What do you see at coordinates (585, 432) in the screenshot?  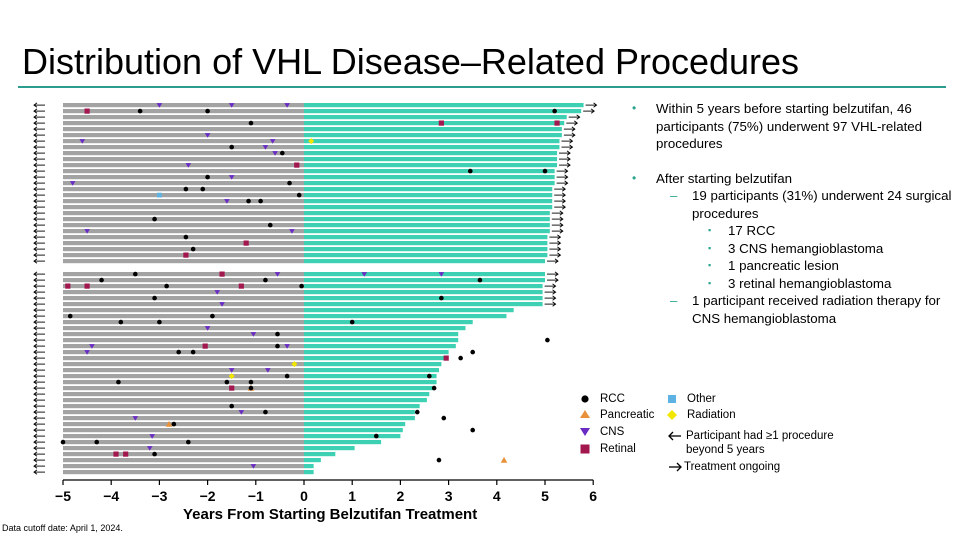 I see `legend-cns-marker` at bounding box center [585, 432].